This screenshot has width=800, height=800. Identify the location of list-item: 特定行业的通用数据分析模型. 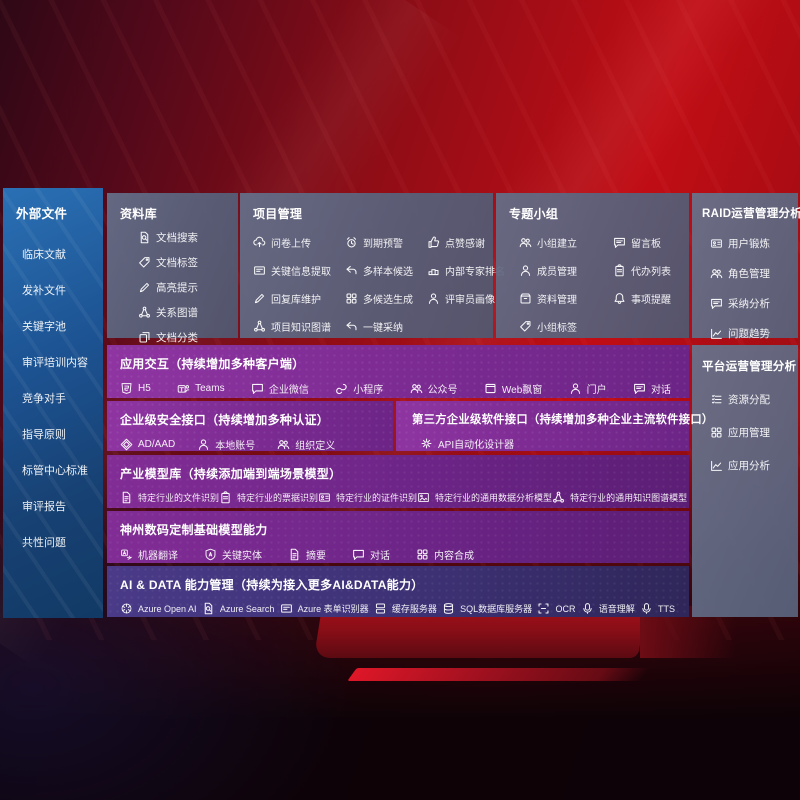
(484, 497).